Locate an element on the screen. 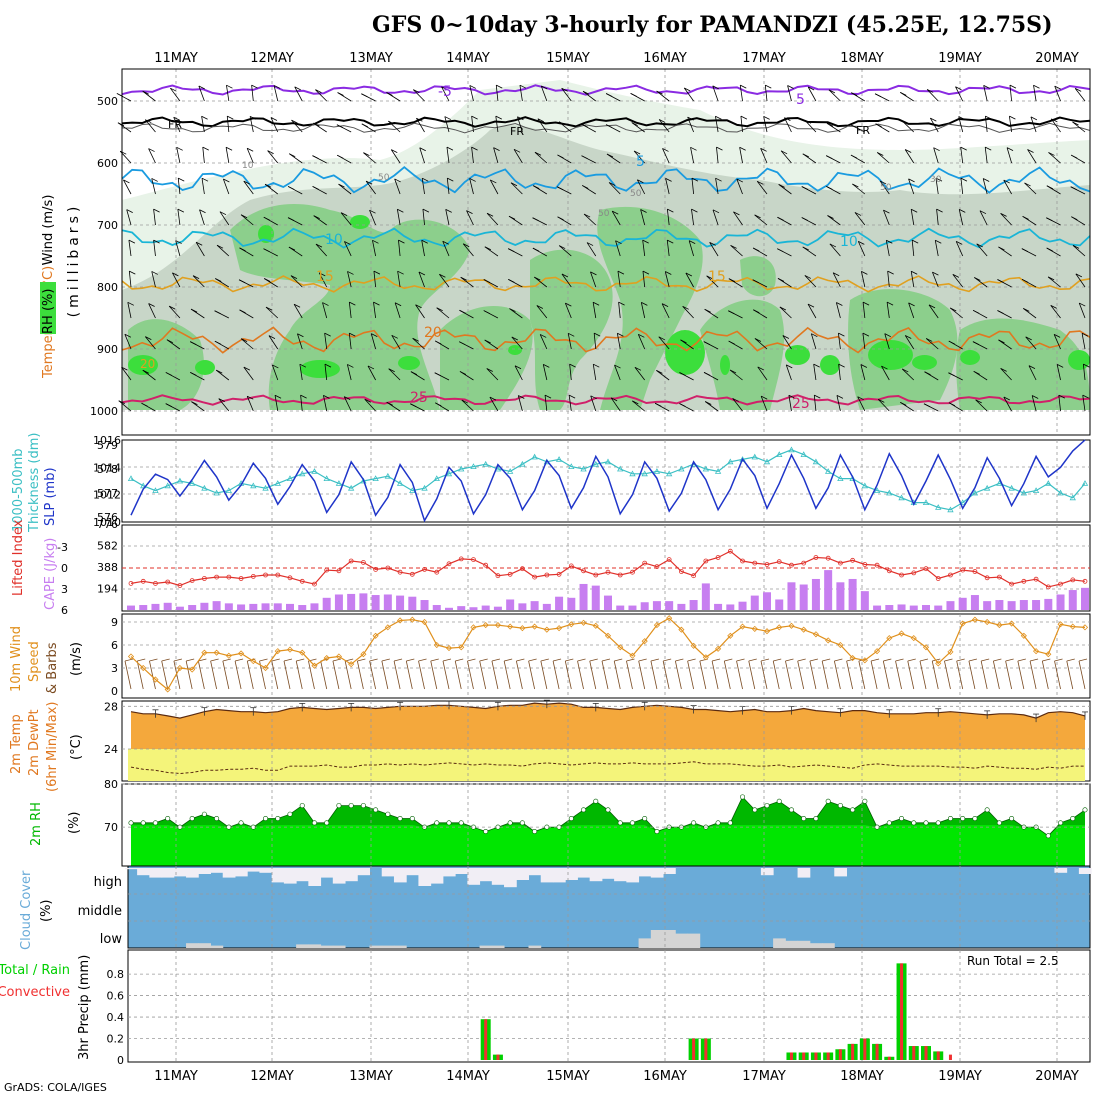 Image resolution: width=1100 pixels, height=1100 pixels. cloud-low-bar is located at coordinates (535, 946).